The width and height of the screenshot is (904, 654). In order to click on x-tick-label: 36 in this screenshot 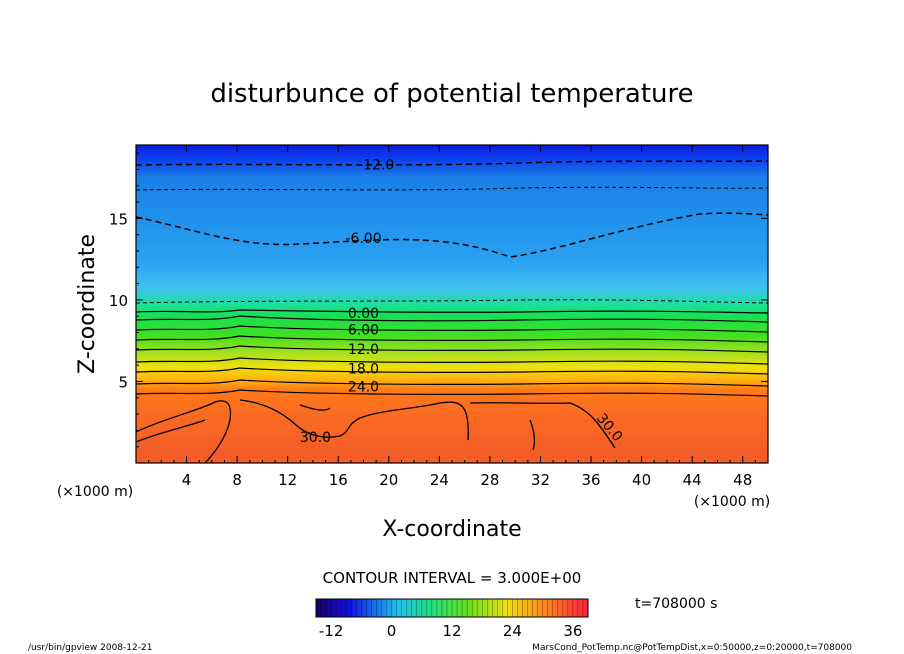, I will do `click(590, 480)`.